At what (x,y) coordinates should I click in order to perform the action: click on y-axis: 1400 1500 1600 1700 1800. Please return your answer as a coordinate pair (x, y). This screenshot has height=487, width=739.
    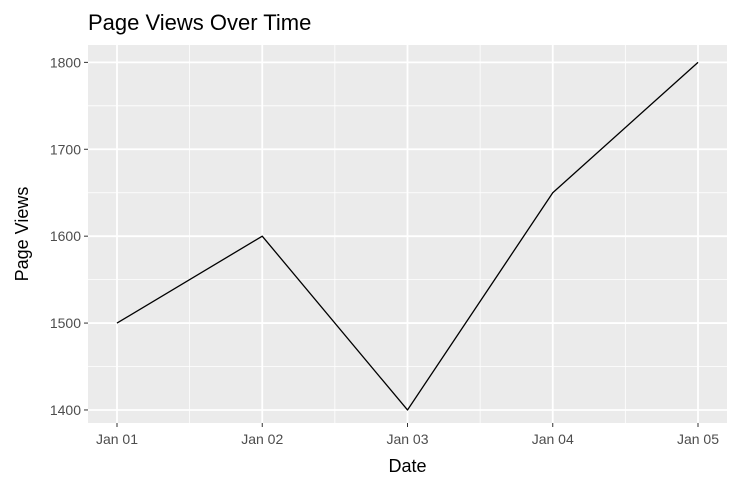
    Looking at the image, I should click on (69, 236).